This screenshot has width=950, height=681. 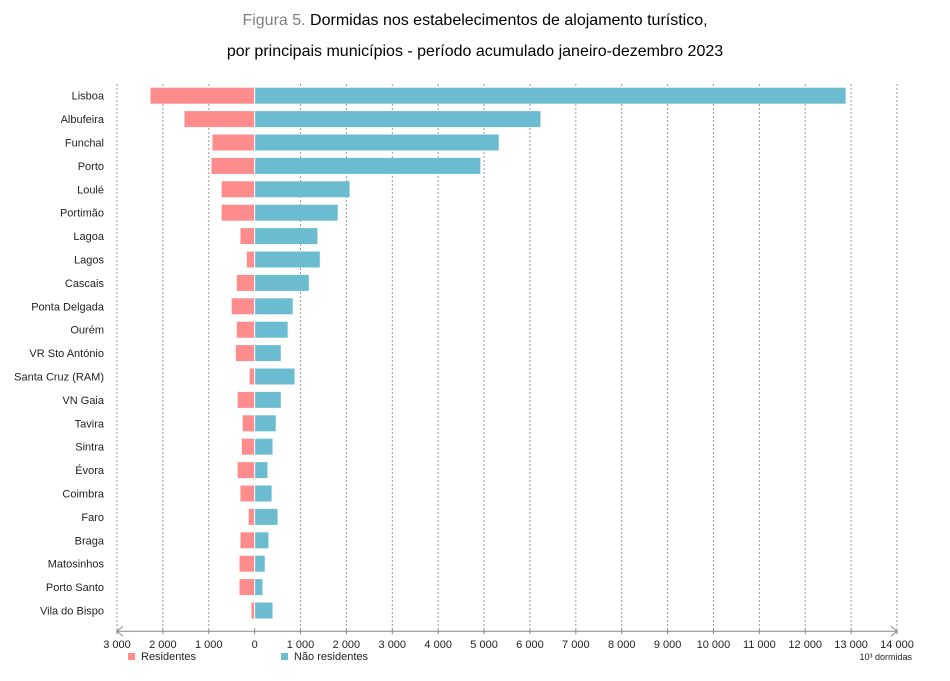 What do you see at coordinates (805, 645) in the screenshot?
I see `x-tick-label: 12 000` at bounding box center [805, 645].